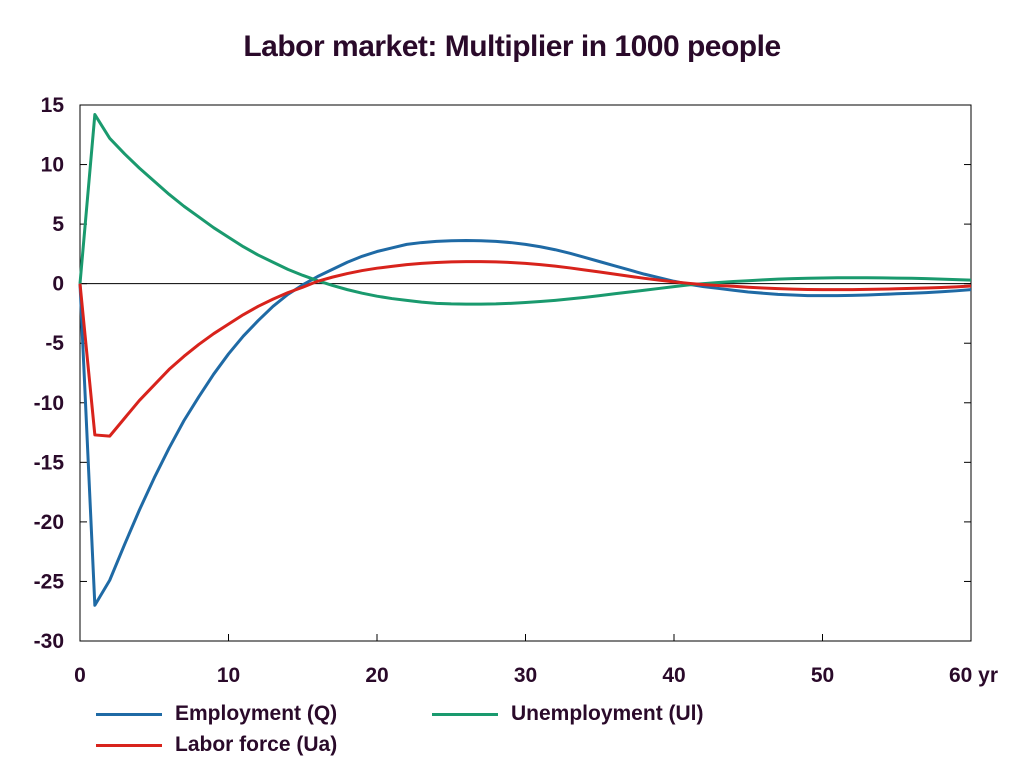 The width and height of the screenshot is (1024, 778). I want to click on legend-swatch-labor-force, so click(129, 745).